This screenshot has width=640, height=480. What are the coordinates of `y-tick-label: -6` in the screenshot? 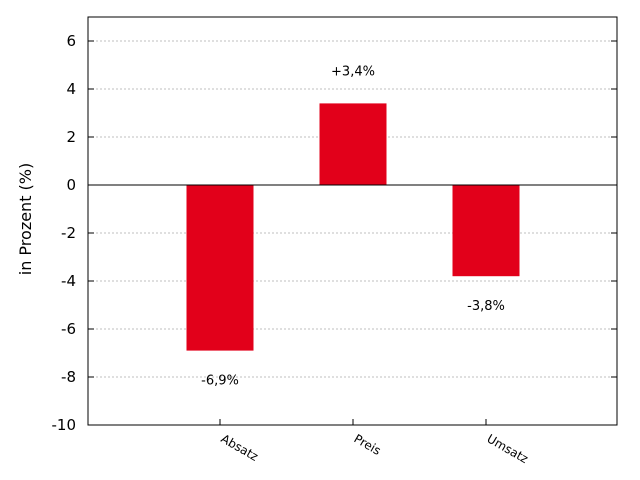 It's located at (68, 329).